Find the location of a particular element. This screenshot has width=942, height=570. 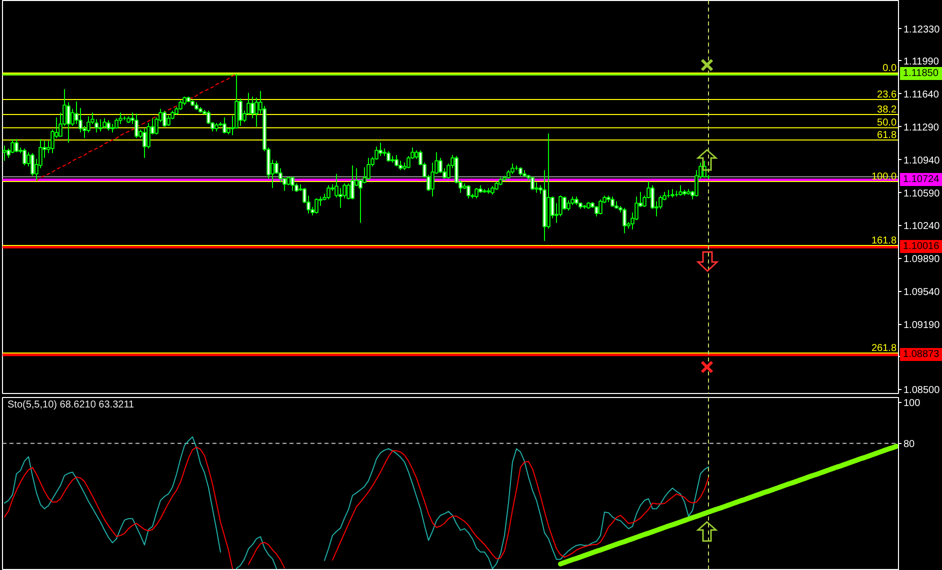

annotation: 38.2 is located at coordinates (887, 110).